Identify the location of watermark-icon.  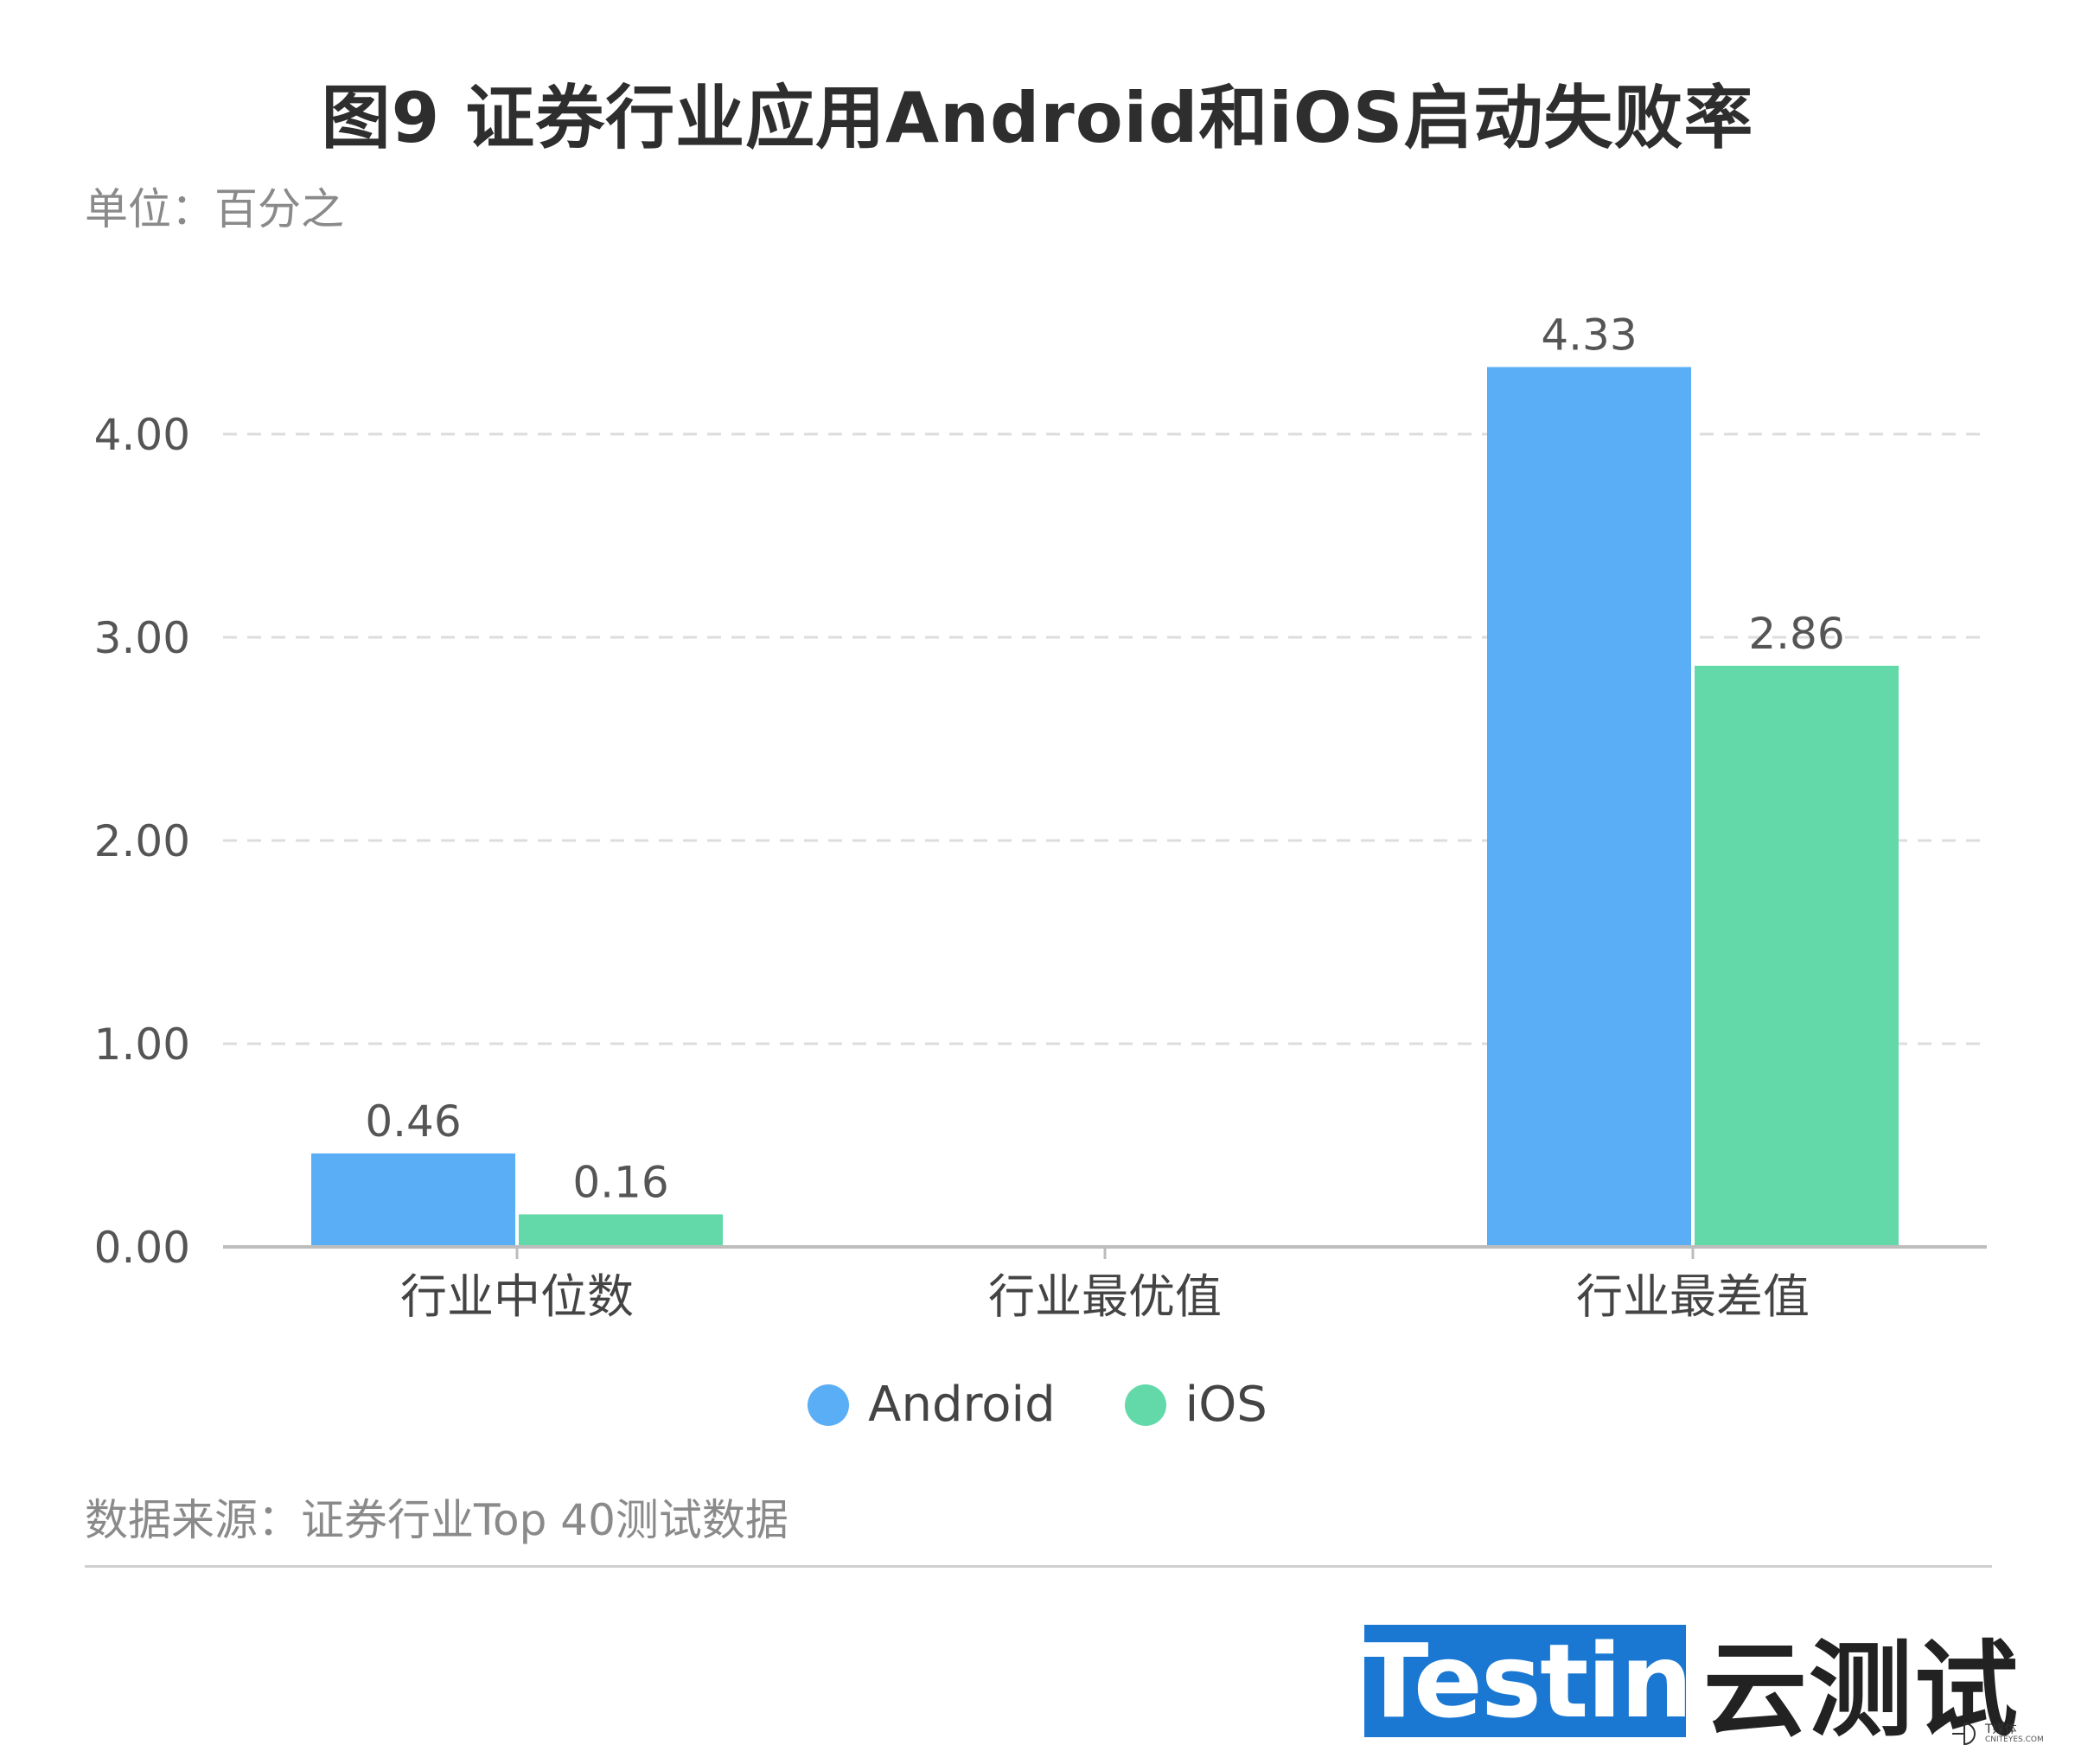
(1964, 1734).